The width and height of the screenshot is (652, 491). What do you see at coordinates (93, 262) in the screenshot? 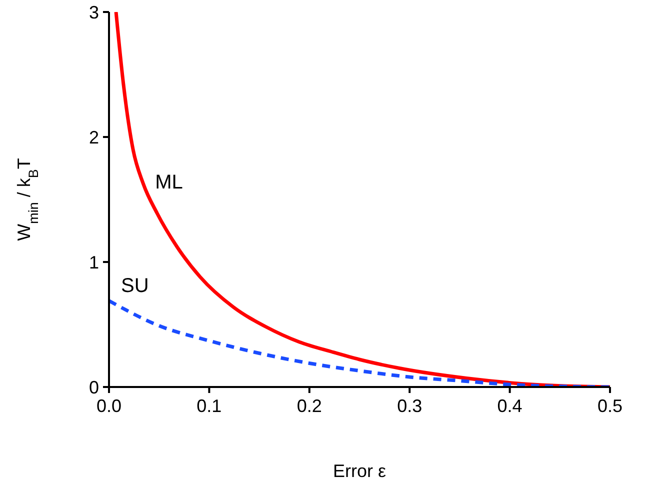
I see `y-tick-label: 1` at bounding box center [93, 262].